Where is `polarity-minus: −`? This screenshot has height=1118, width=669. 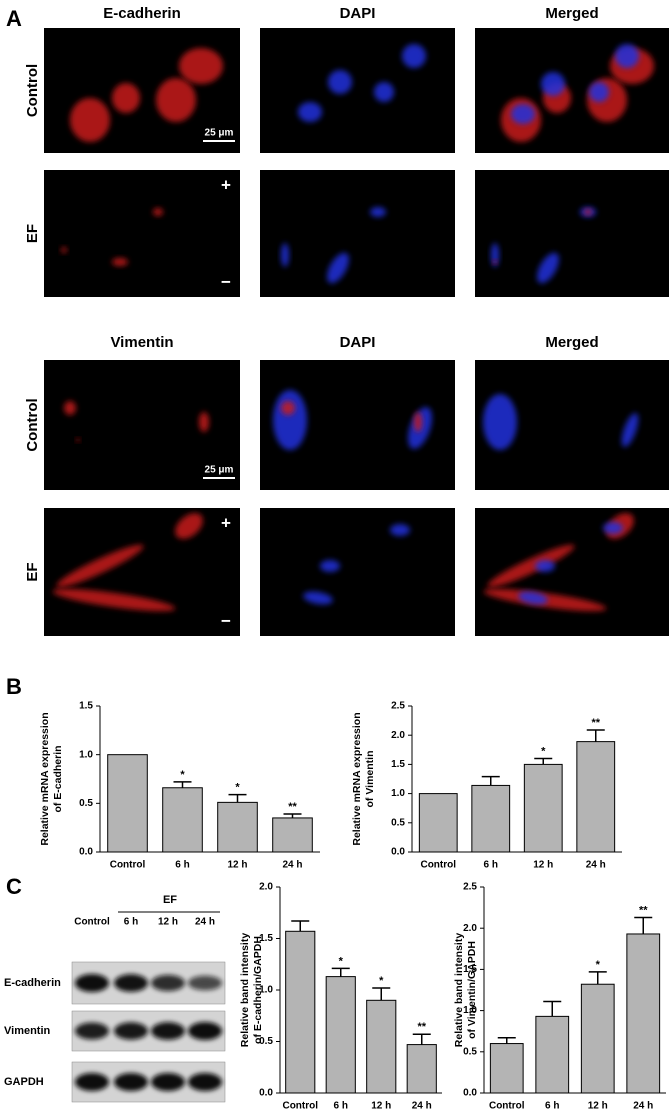
polarity-minus: − is located at coordinates (226, 281).